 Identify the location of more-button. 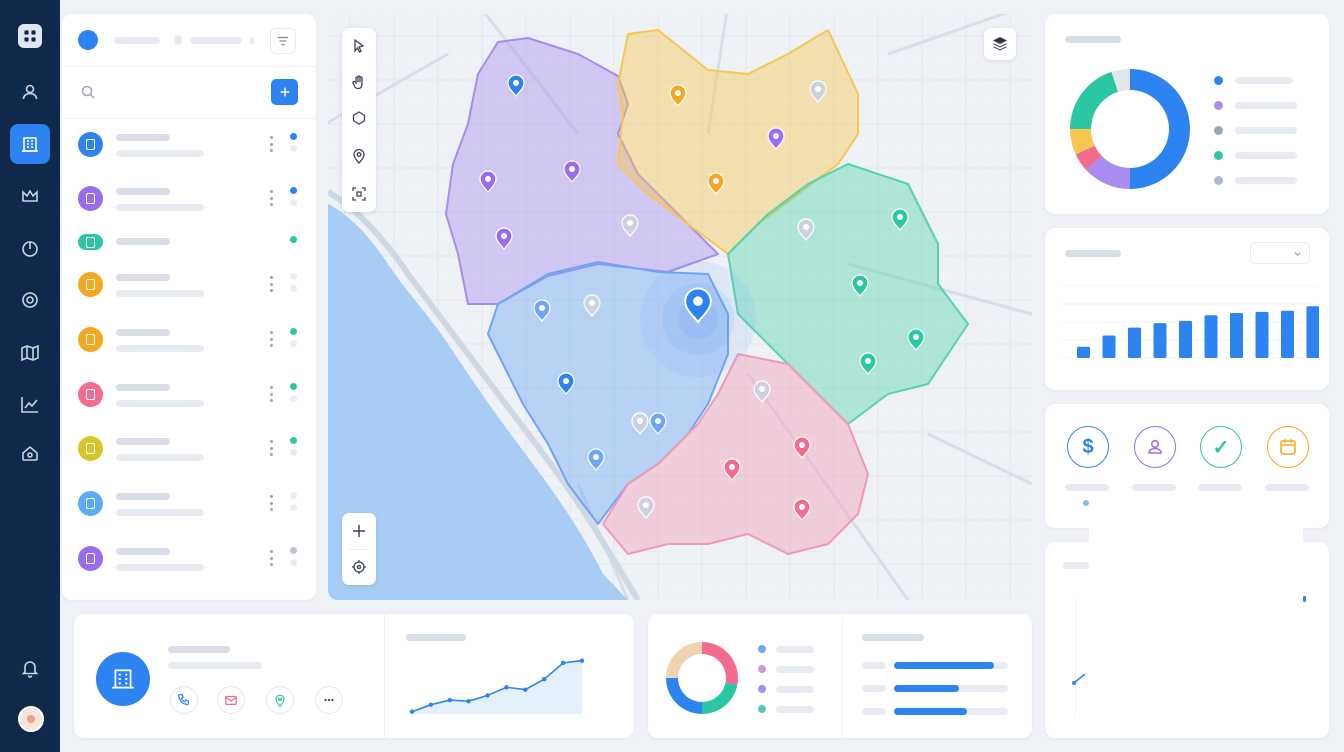
(329, 700).